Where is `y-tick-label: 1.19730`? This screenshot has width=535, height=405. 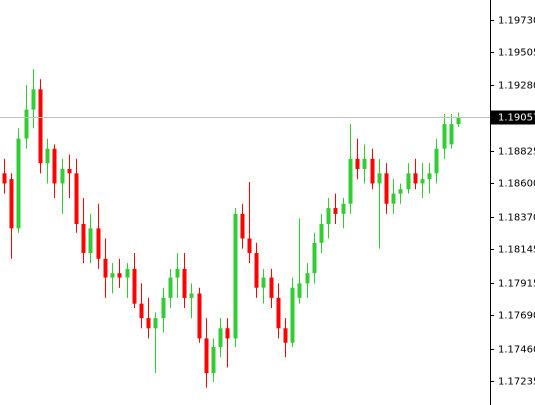
y-tick-label: 1.19730 is located at coordinates (516, 21).